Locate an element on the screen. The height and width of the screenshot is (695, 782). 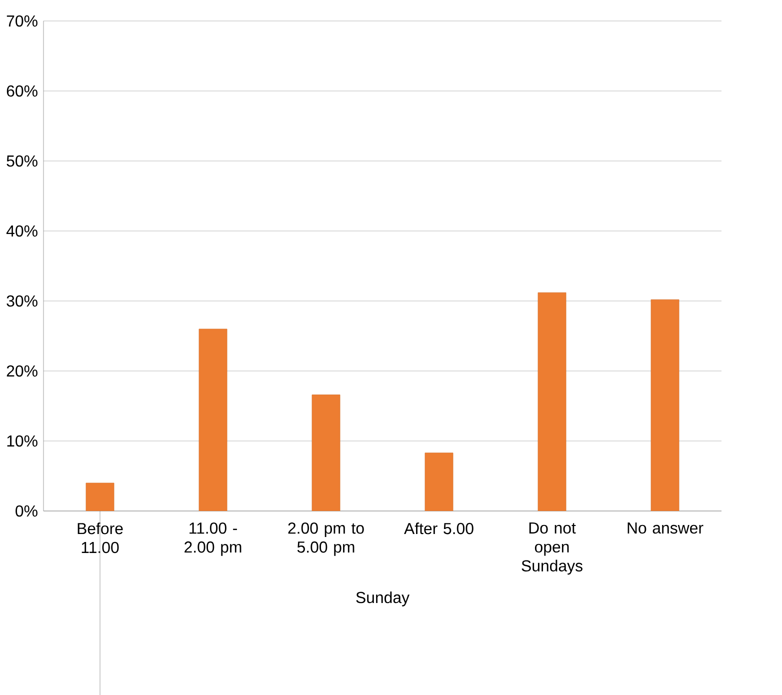
x-tick-label: 11.00 - 2.00 pm is located at coordinates (213, 539).